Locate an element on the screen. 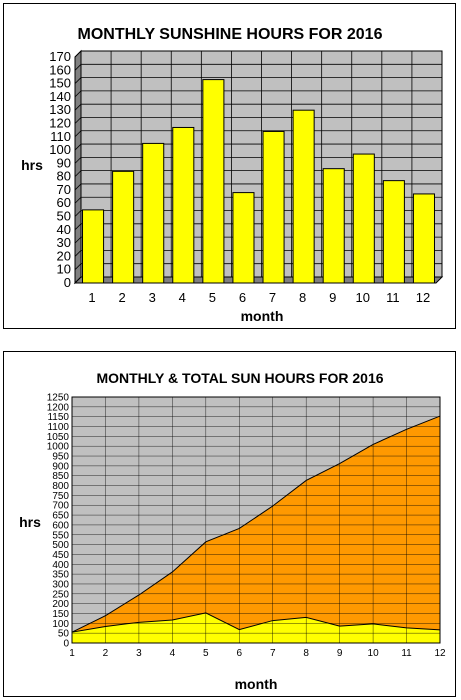 This screenshot has height=700, width=461. y-tick-label: 1100 is located at coordinates (58, 427).